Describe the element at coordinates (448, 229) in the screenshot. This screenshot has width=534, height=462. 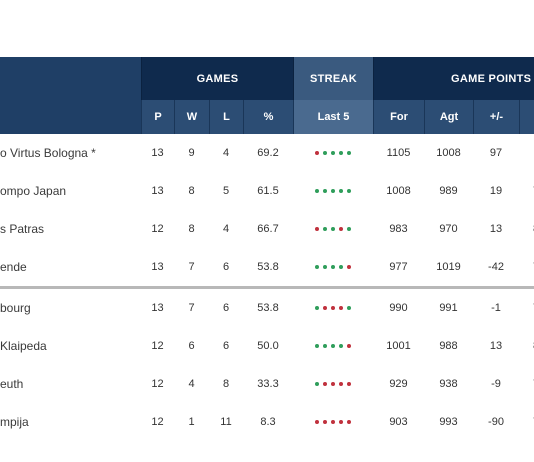
I see `points-against-cell: 970` at that location.